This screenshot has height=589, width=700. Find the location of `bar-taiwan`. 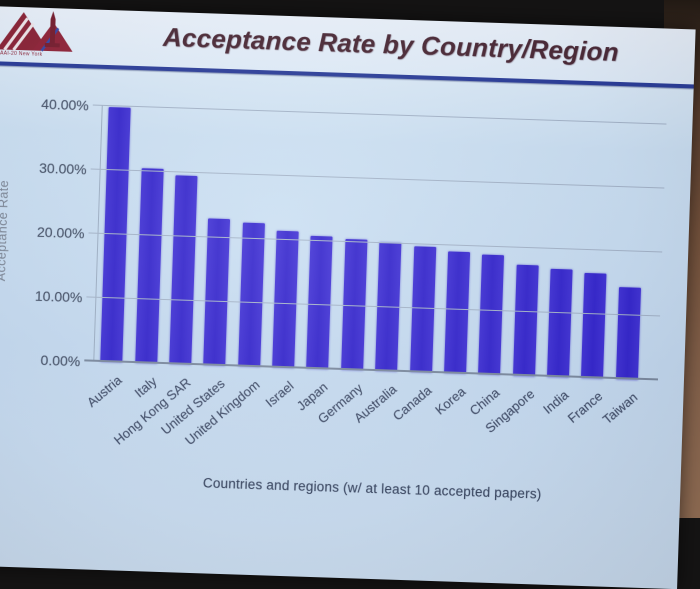

bar-taiwan is located at coordinates (628, 333).